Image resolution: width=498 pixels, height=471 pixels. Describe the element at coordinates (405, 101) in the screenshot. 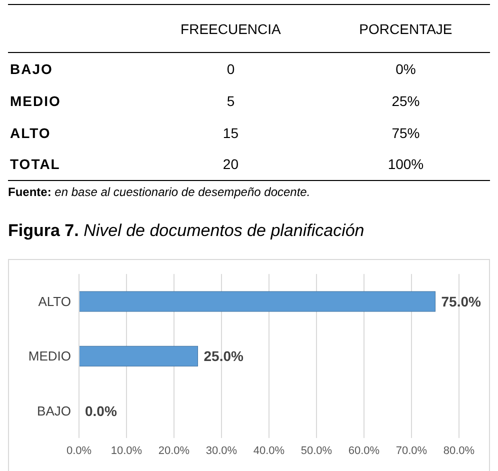

I see `data-label: 25%` at that location.